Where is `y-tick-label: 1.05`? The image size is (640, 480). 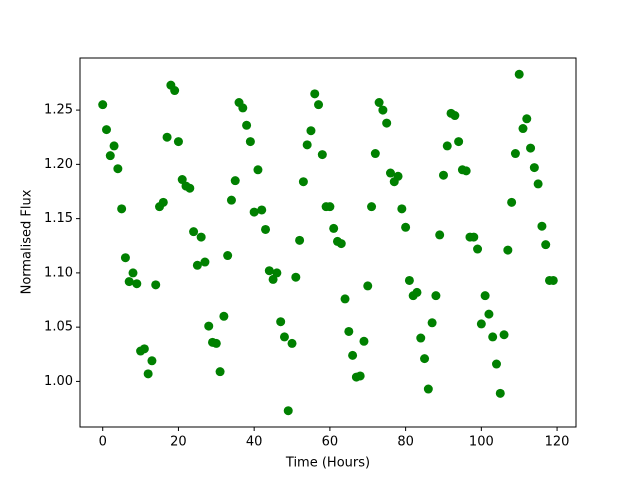
y-tick-label: 1.05 is located at coordinates (58, 327).